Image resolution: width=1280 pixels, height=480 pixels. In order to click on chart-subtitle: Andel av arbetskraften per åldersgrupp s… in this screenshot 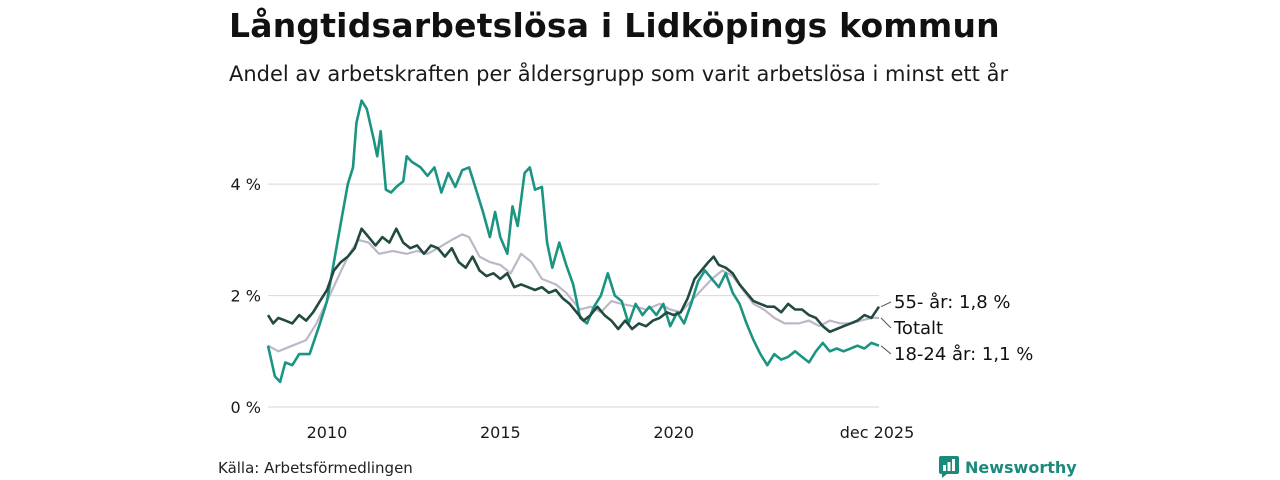, I will do `click(619, 74)`.